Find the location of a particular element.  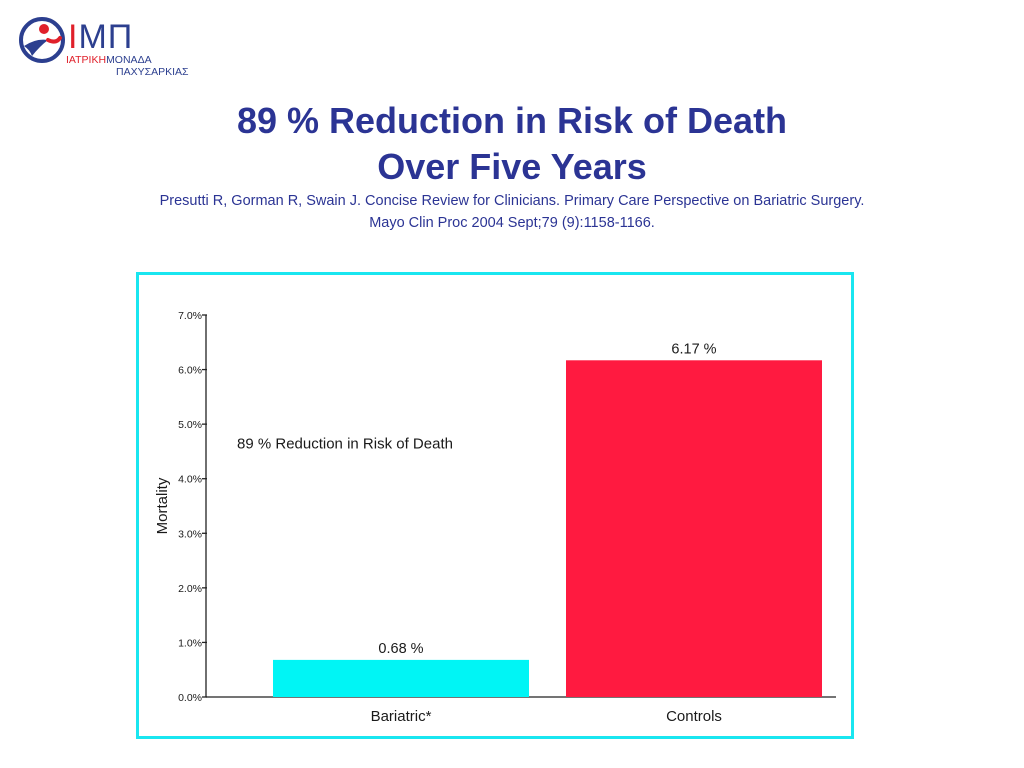

y-tick-label: 4.0% is located at coordinates (190, 480).